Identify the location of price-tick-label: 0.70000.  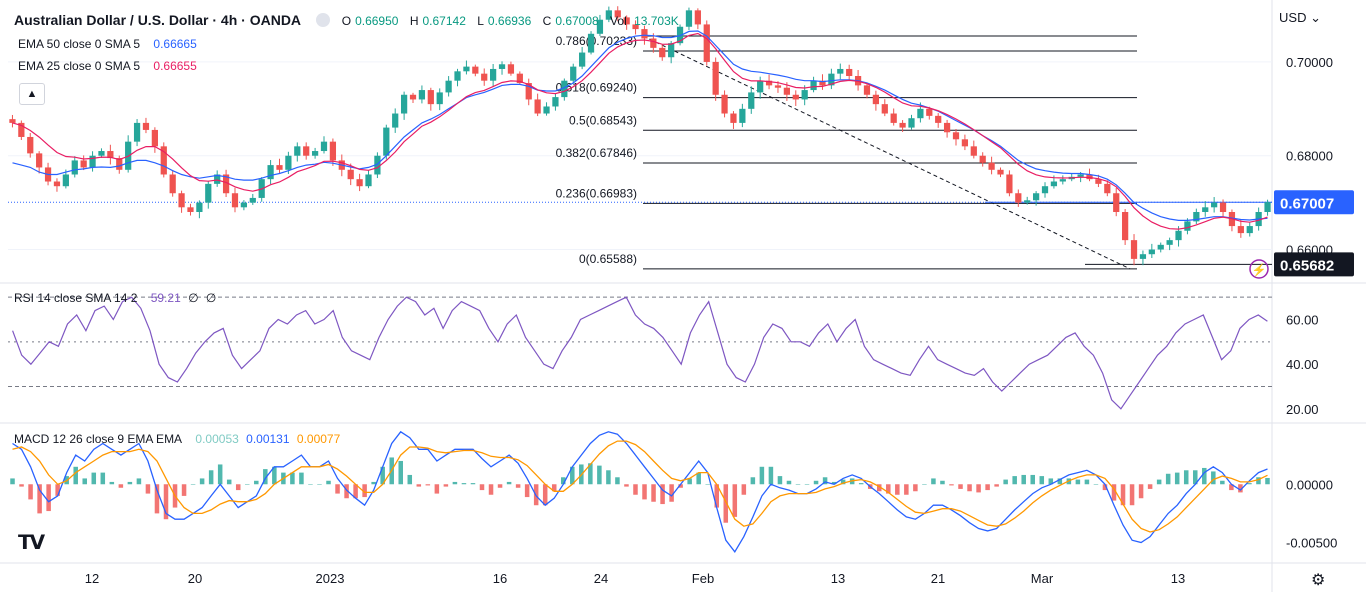
(1309, 62).